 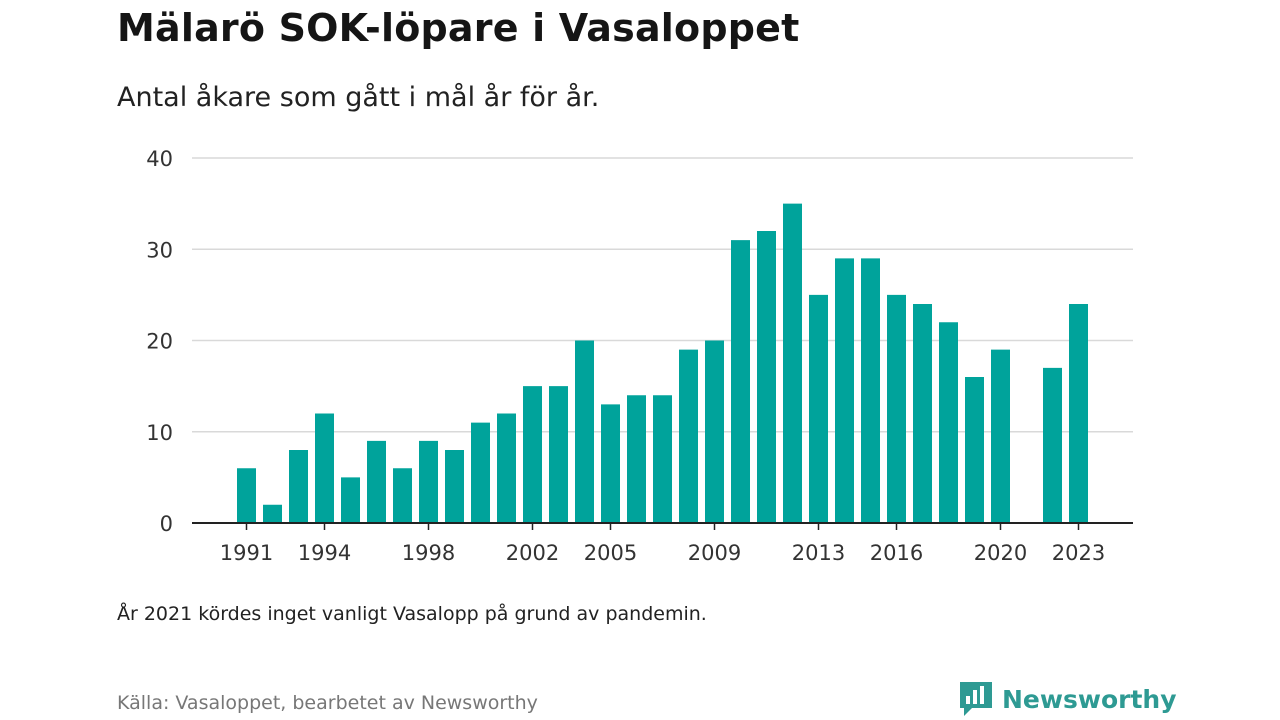 What do you see at coordinates (402, 495) in the screenshot?
I see `bar-1997` at bounding box center [402, 495].